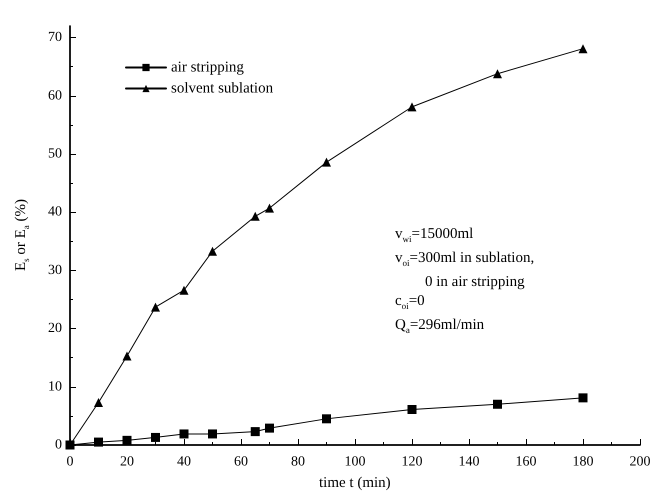 This screenshot has width=662, height=500. Describe the element at coordinates (355, 462) in the screenshot. I see `x-tick-label: 100` at that location.